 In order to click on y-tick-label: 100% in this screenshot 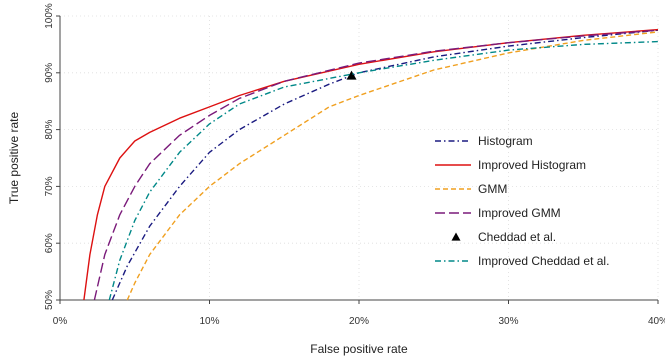, I will do `click(49, 16)`.